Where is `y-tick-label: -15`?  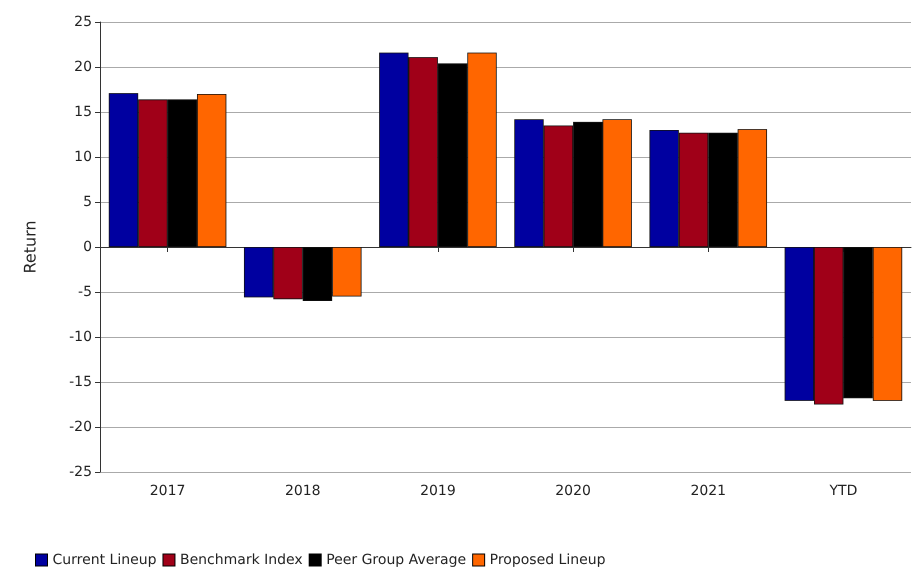
y-tick-label: -15 is located at coordinates (80, 382).